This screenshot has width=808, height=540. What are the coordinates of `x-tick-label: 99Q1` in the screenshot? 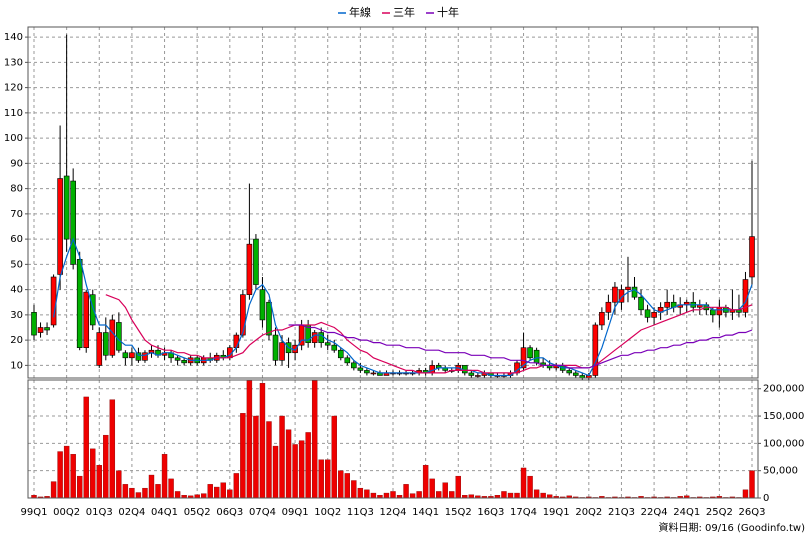 It's located at (34, 512).